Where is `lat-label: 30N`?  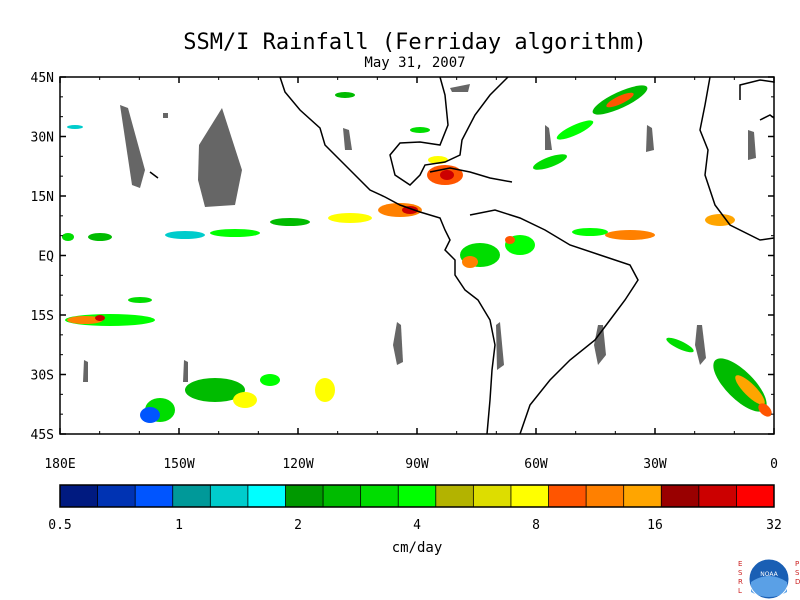
lat-label: 30N is located at coordinates (42, 138).